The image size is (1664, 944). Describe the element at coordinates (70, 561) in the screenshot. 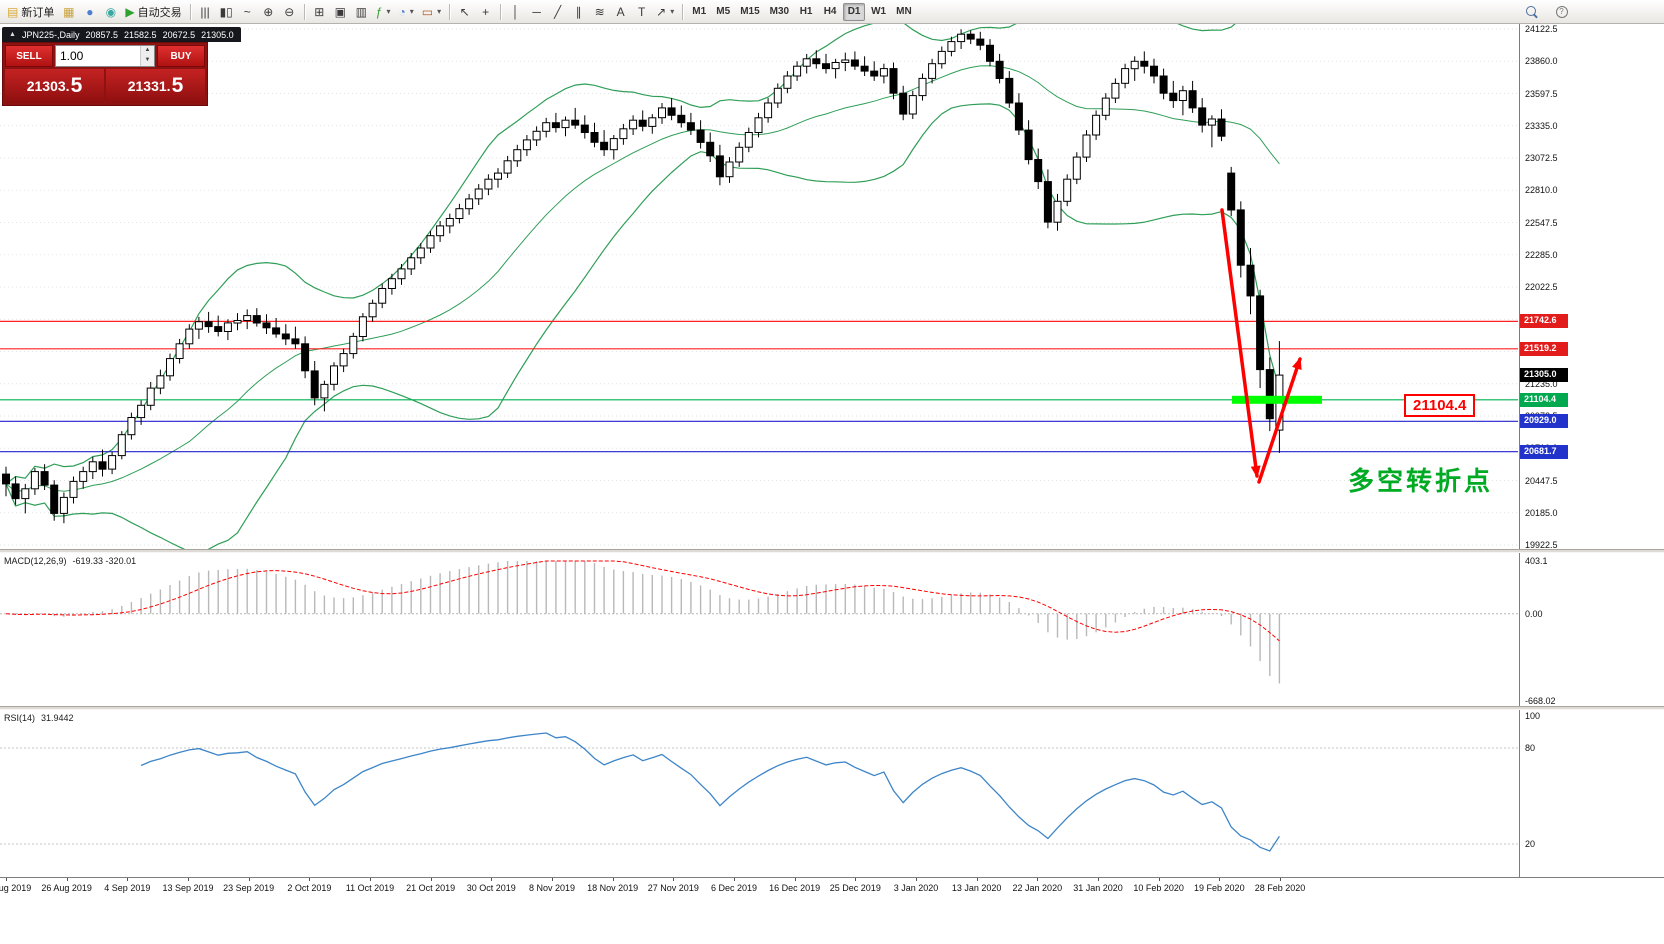

I see `macd-label: MACD(12,26,9) -619.33 -320.01` at that location.